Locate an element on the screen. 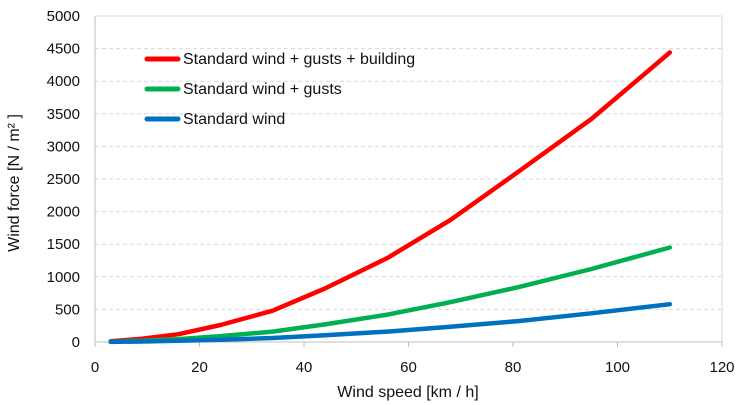  y-tick-label: 0 is located at coordinates (76, 342).